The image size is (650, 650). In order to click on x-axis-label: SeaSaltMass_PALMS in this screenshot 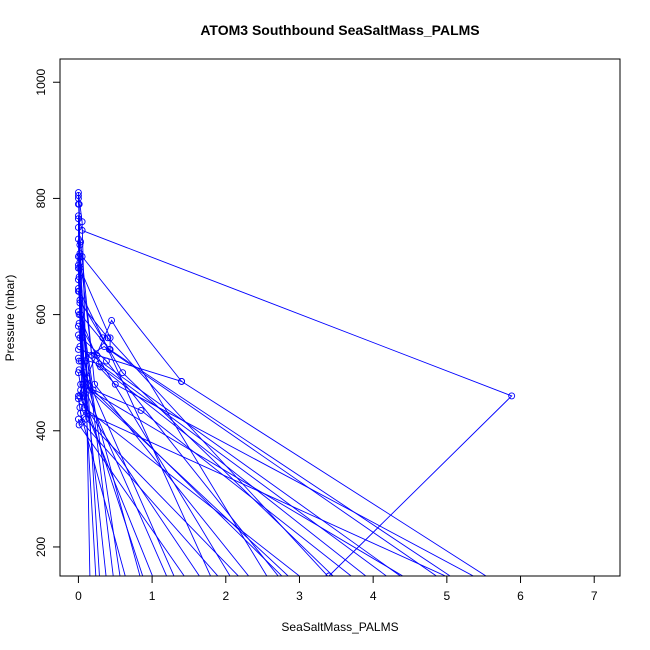, I will do `click(339, 627)`.